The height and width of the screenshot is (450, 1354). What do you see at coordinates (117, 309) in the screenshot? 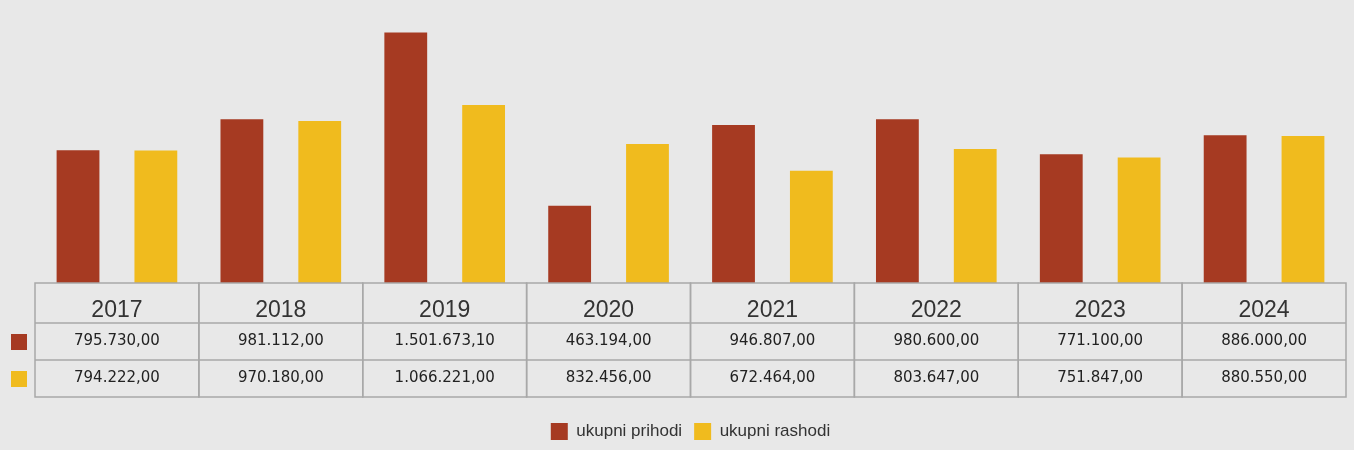
I see `x-tick-label: 2017` at bounding box center [117, 309].